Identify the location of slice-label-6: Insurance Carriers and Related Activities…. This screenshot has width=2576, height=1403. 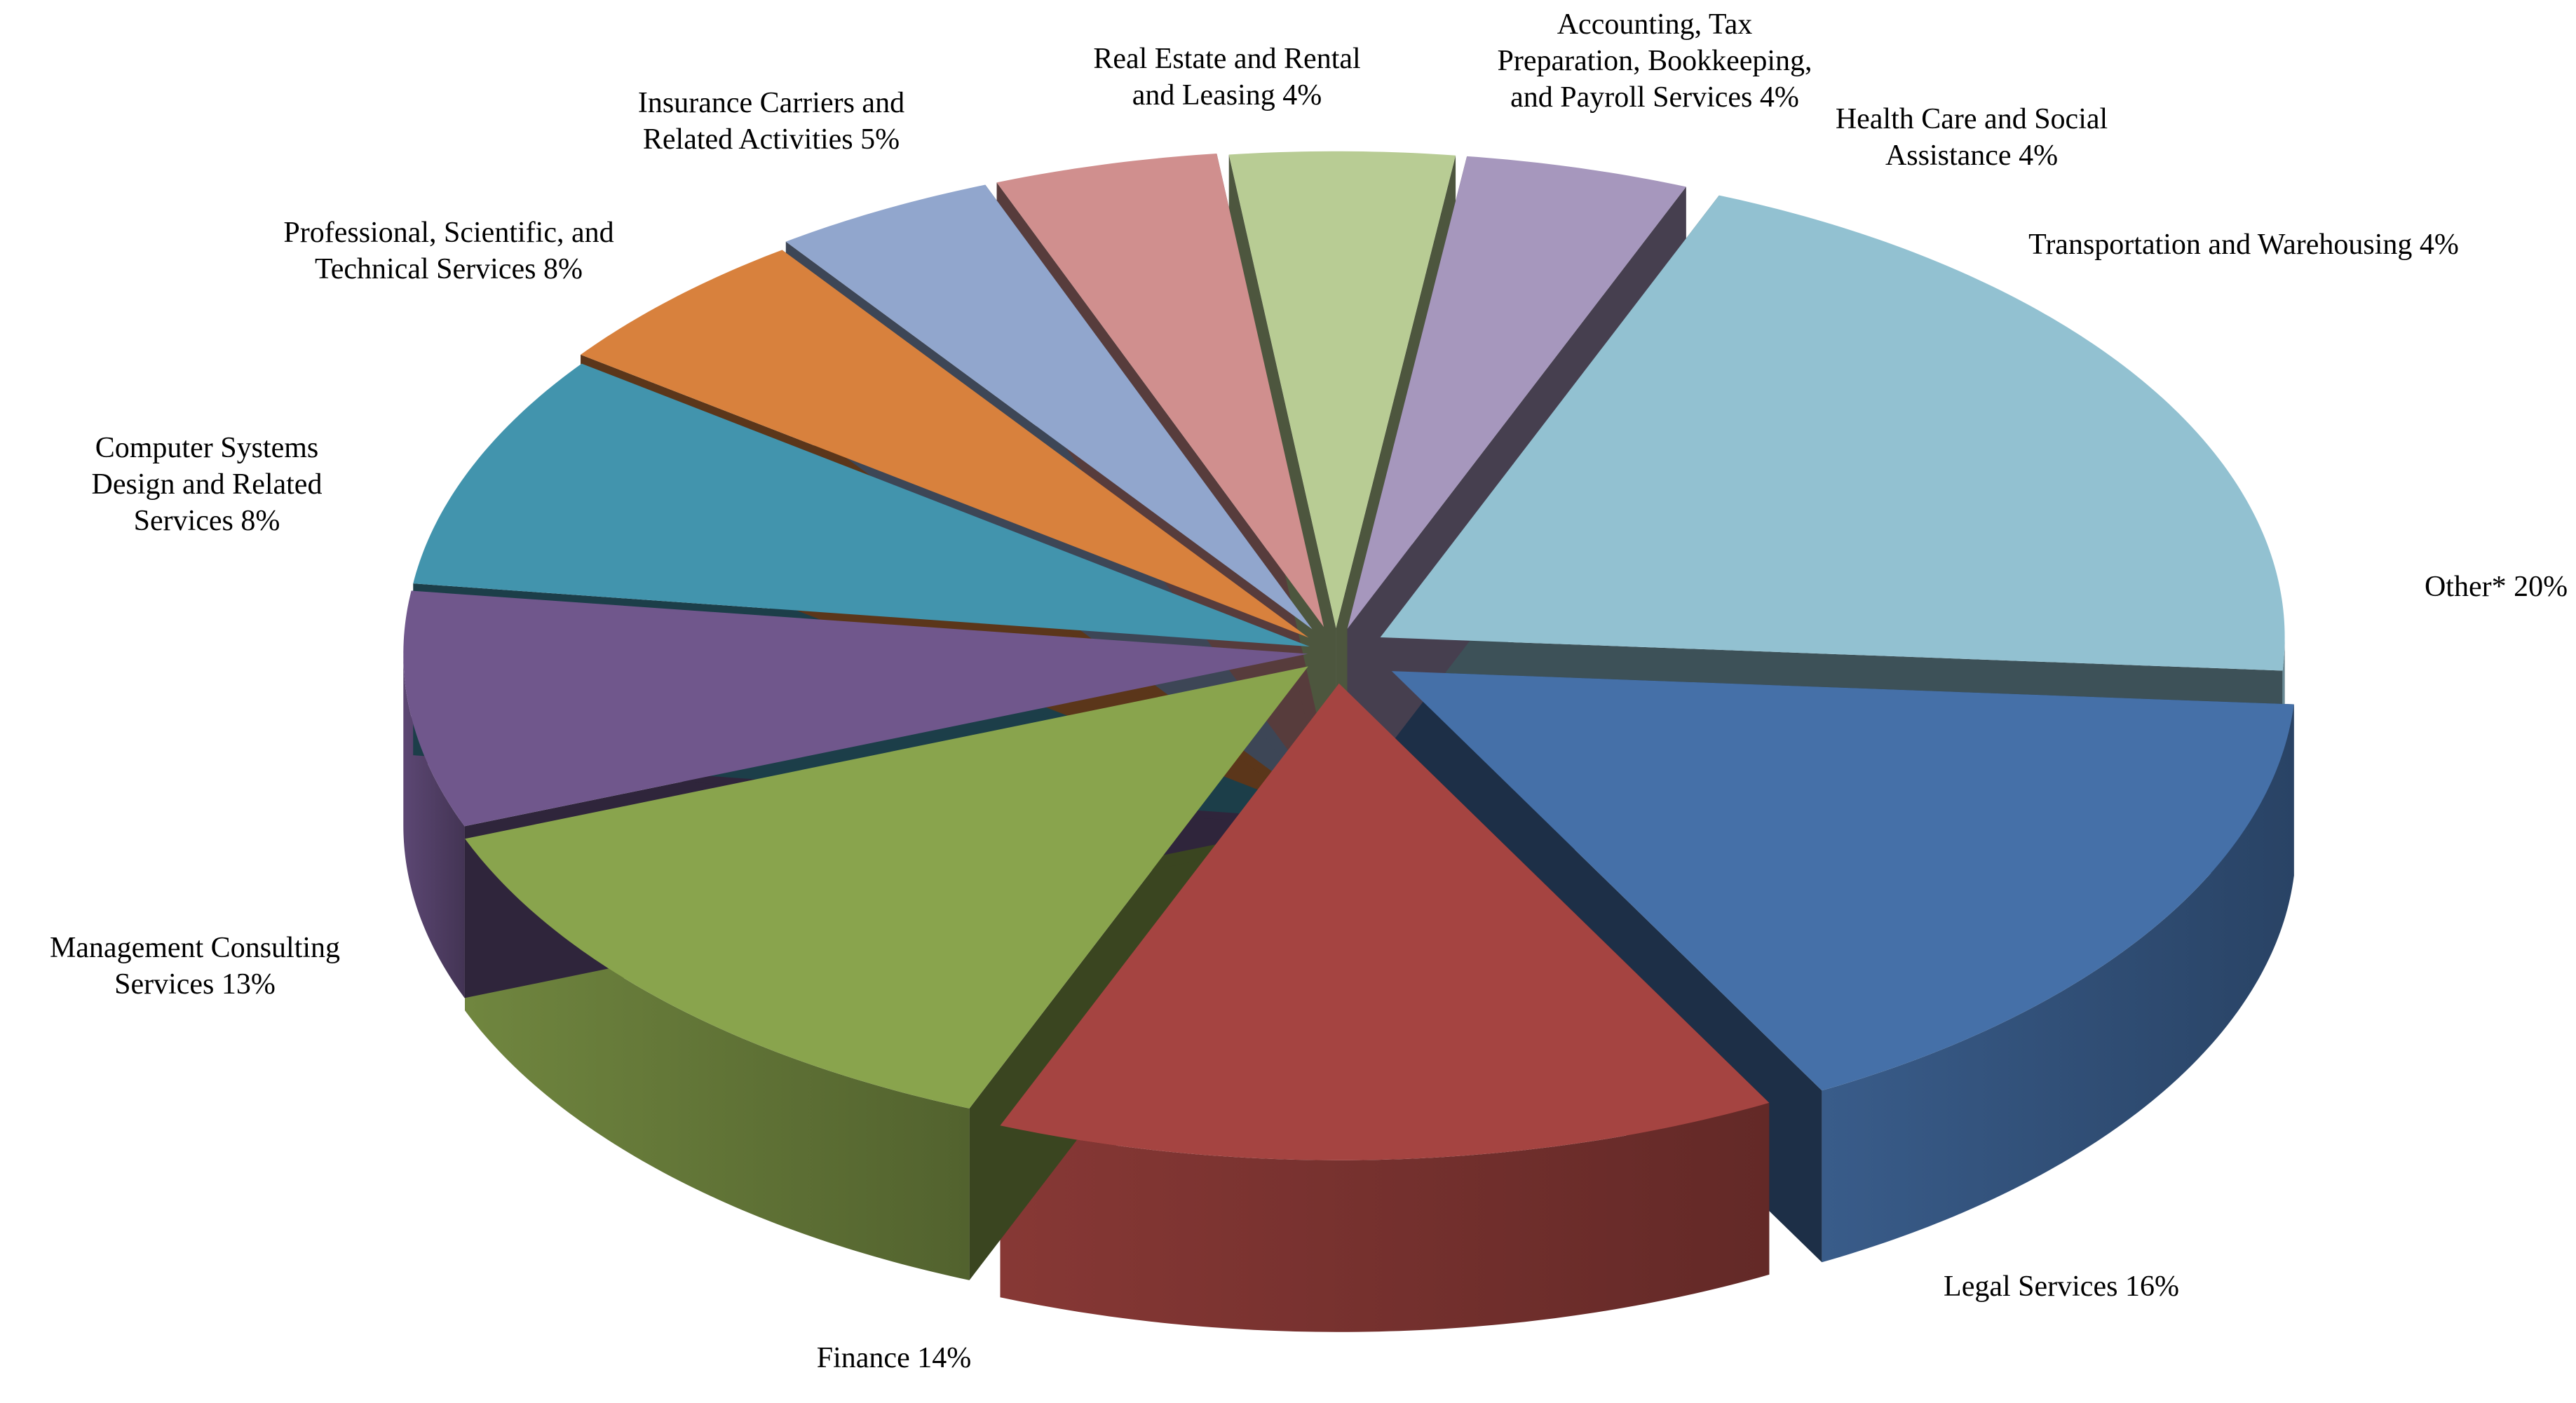
(771, 121).